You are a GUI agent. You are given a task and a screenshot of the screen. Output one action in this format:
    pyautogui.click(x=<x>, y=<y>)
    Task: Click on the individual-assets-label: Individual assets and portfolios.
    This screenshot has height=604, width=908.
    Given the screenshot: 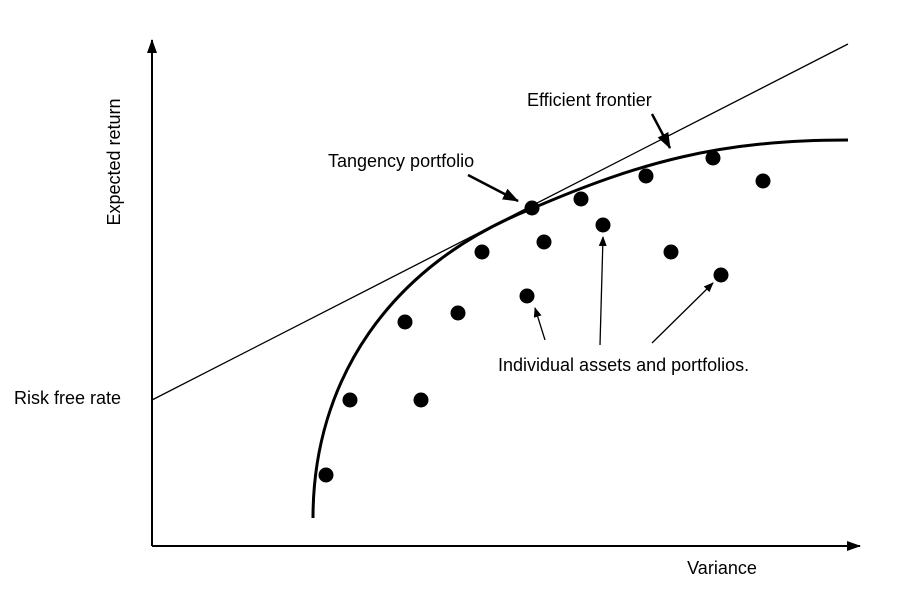 What is the action you would take?
    pyautogui.click(x=623, y=365)
    